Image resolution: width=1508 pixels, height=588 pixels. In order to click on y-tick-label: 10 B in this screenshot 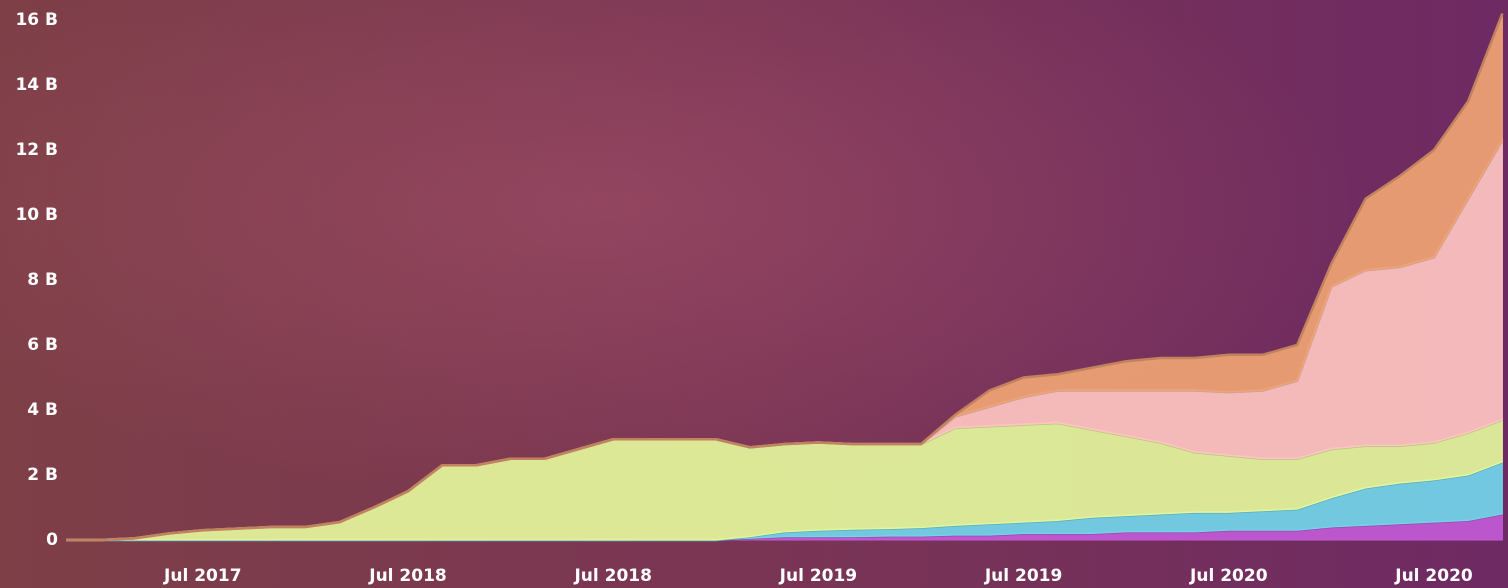, I will do `click(36, 215)`.